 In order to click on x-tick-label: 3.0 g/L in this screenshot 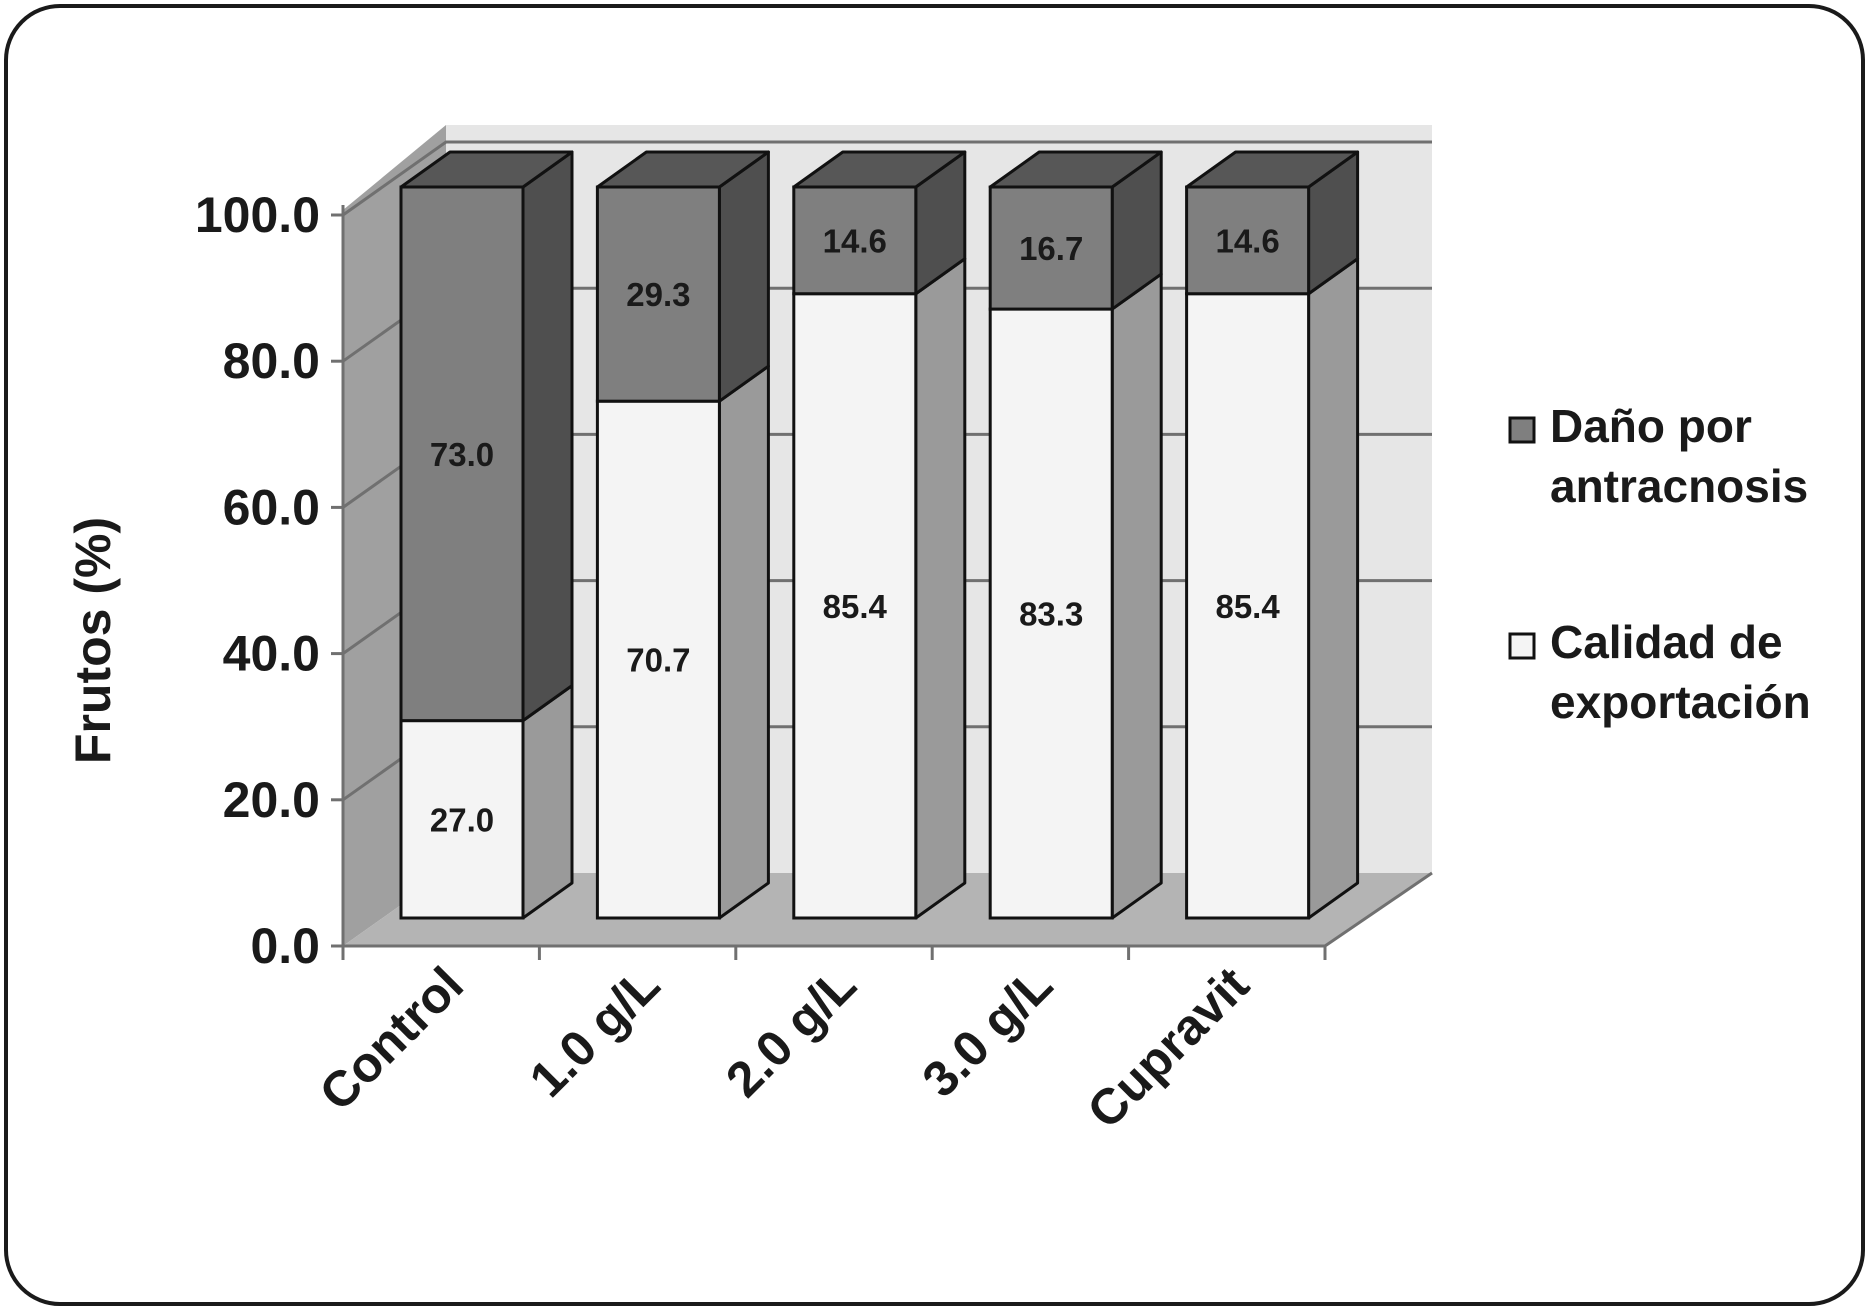, I will do `click(988, 1032)`.